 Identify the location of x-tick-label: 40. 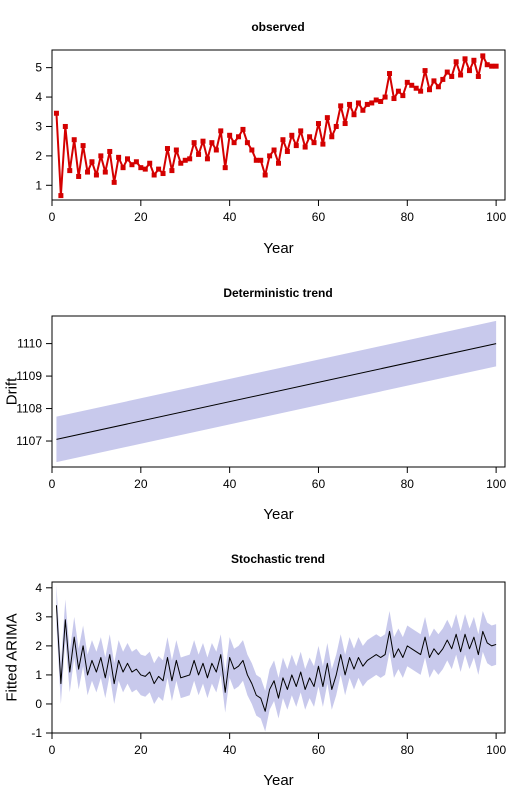
(230, 484).